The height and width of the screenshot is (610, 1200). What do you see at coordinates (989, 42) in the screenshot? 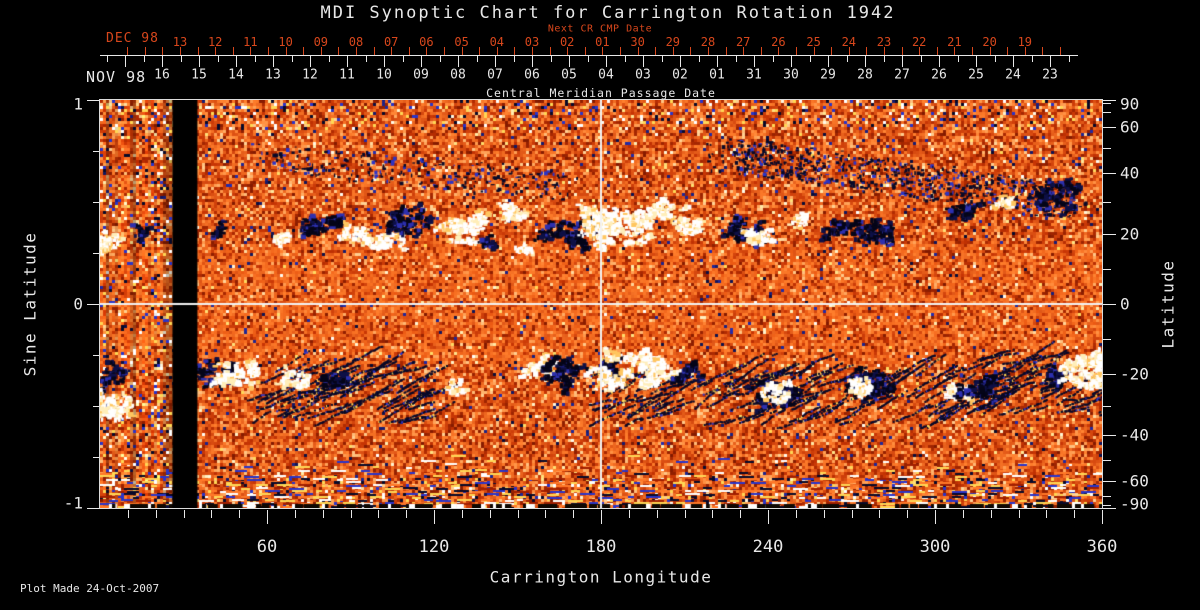
I see `next-cr-day-label: 20` at bounding box center [989, 42].